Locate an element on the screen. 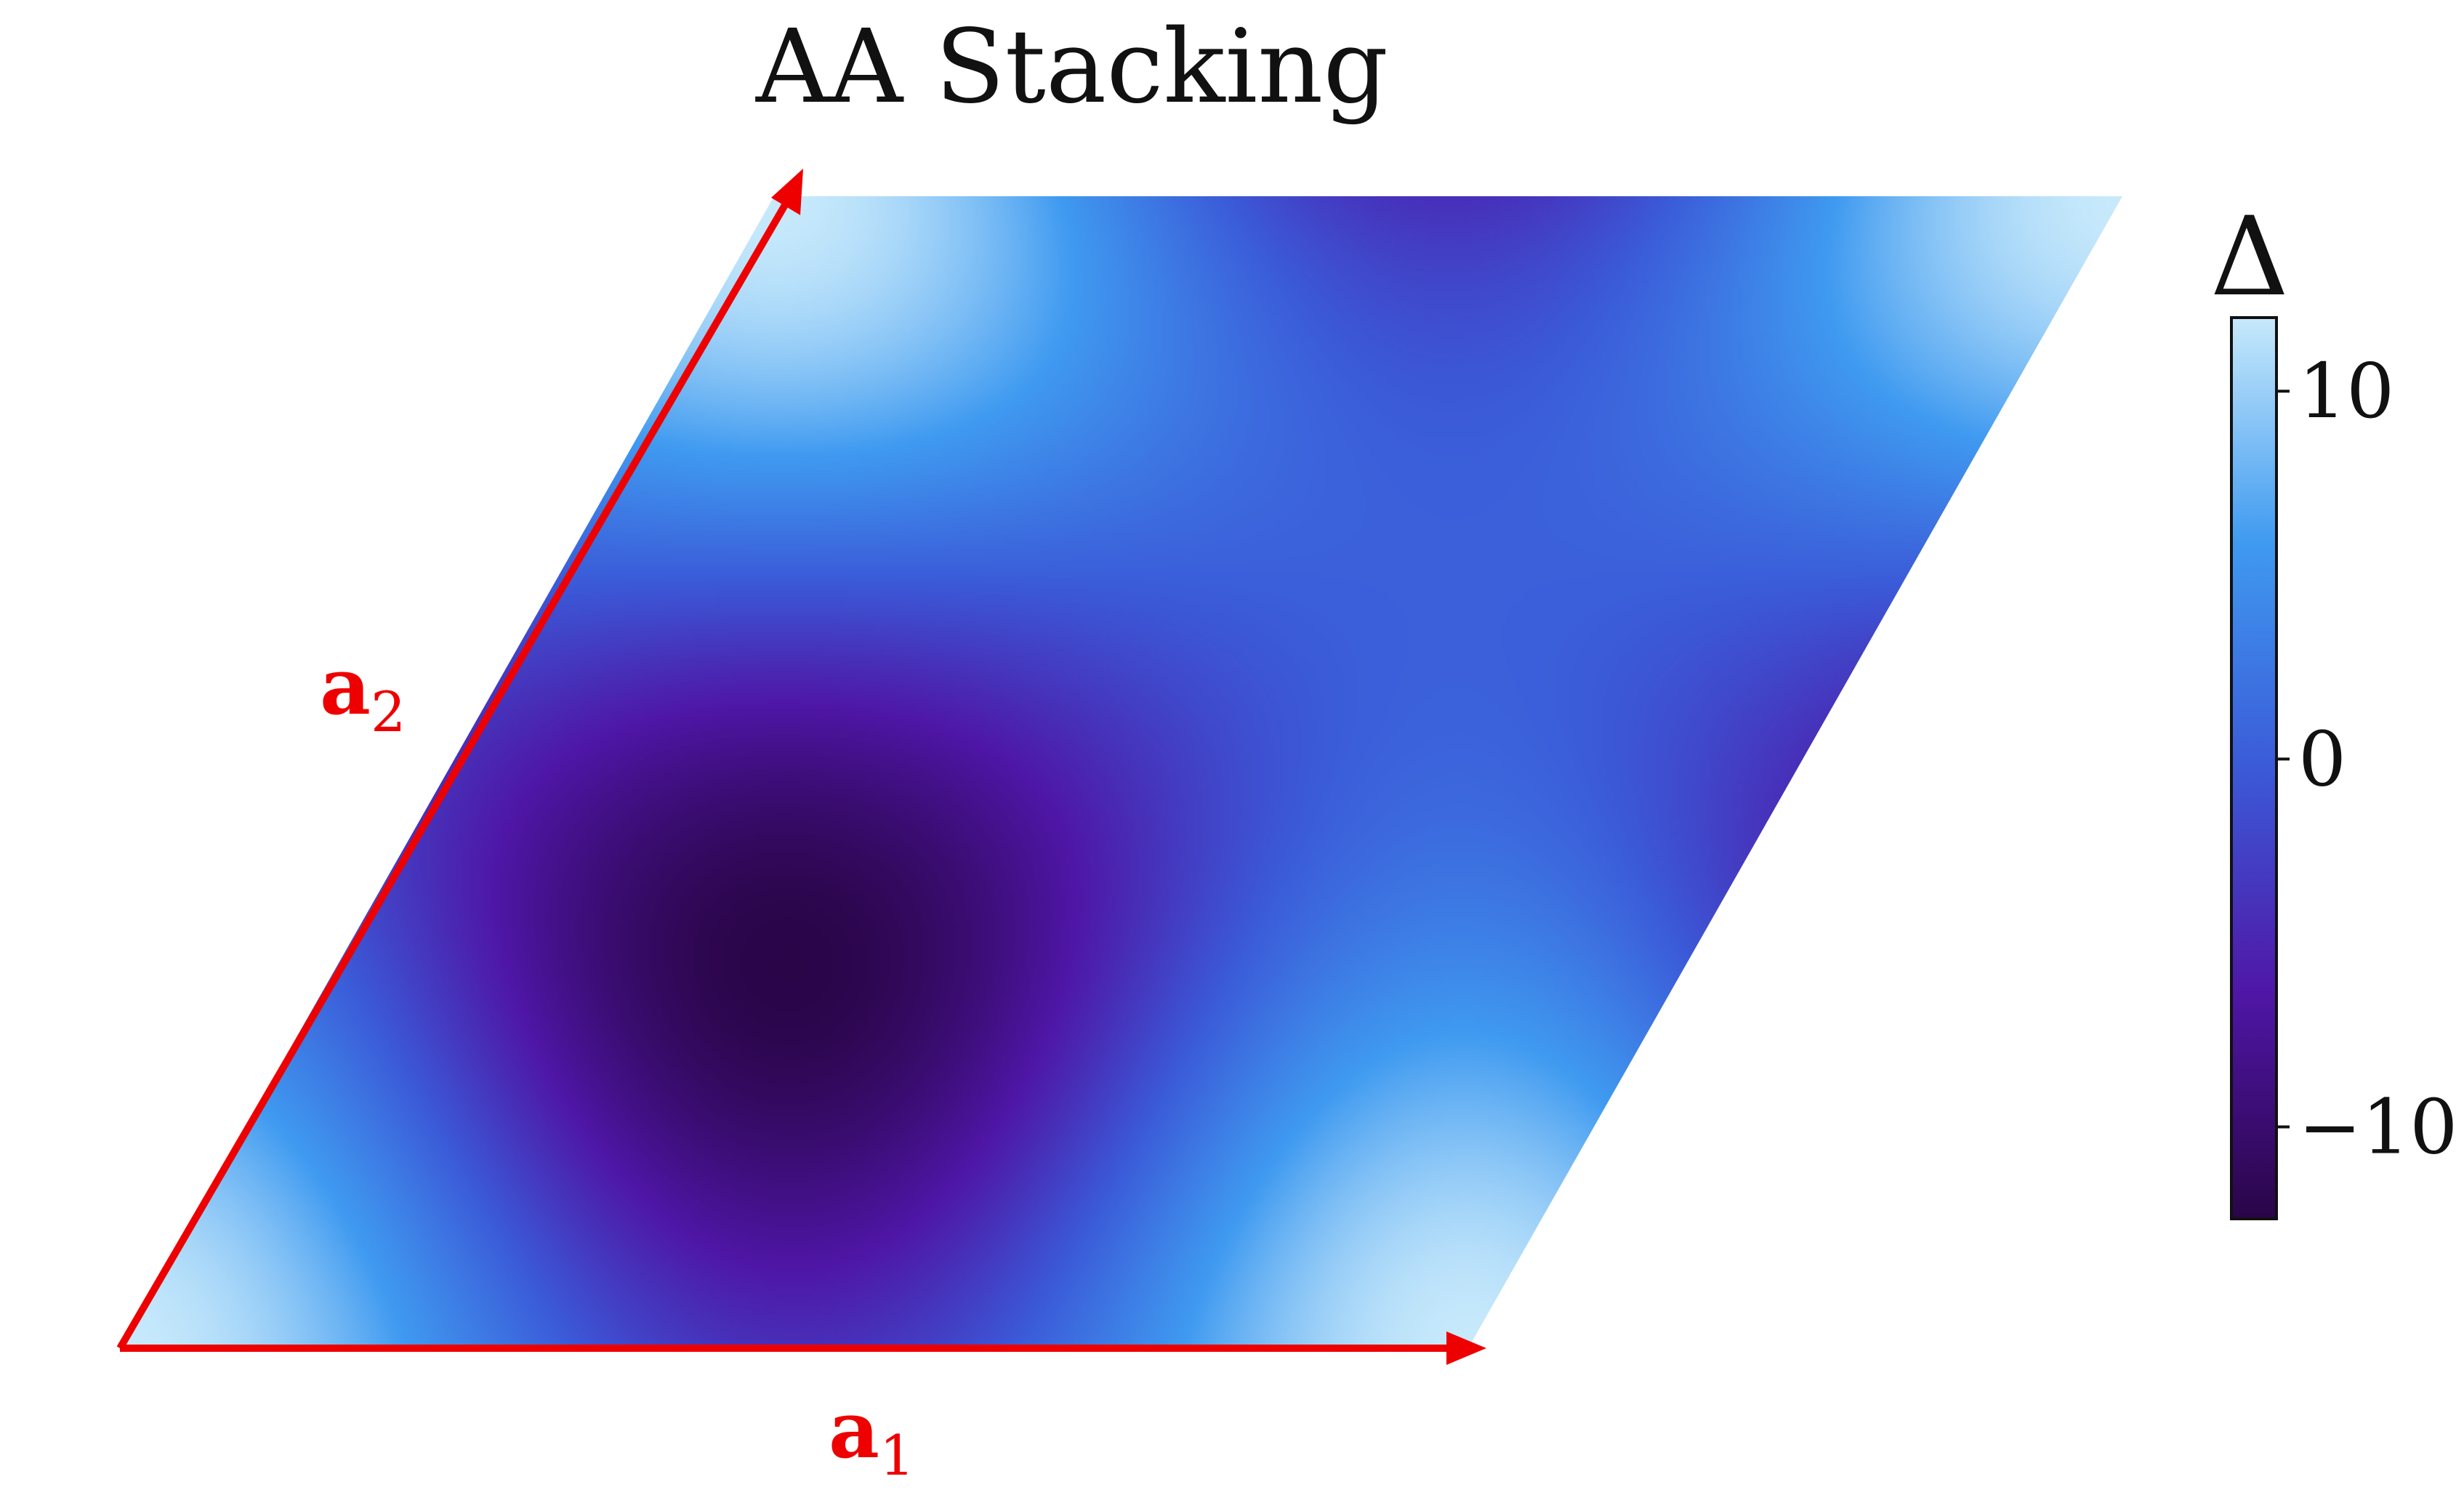 Image resolution: width=2464 pixels, height=1495 pixels. vector-a2-letter: a is located at coordinates (345, 687).